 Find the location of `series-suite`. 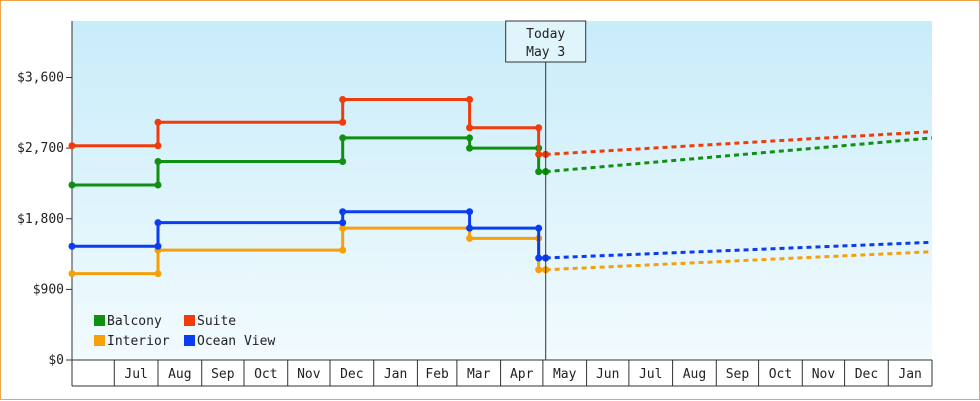

series-suite is located at coordinates (500, 126).